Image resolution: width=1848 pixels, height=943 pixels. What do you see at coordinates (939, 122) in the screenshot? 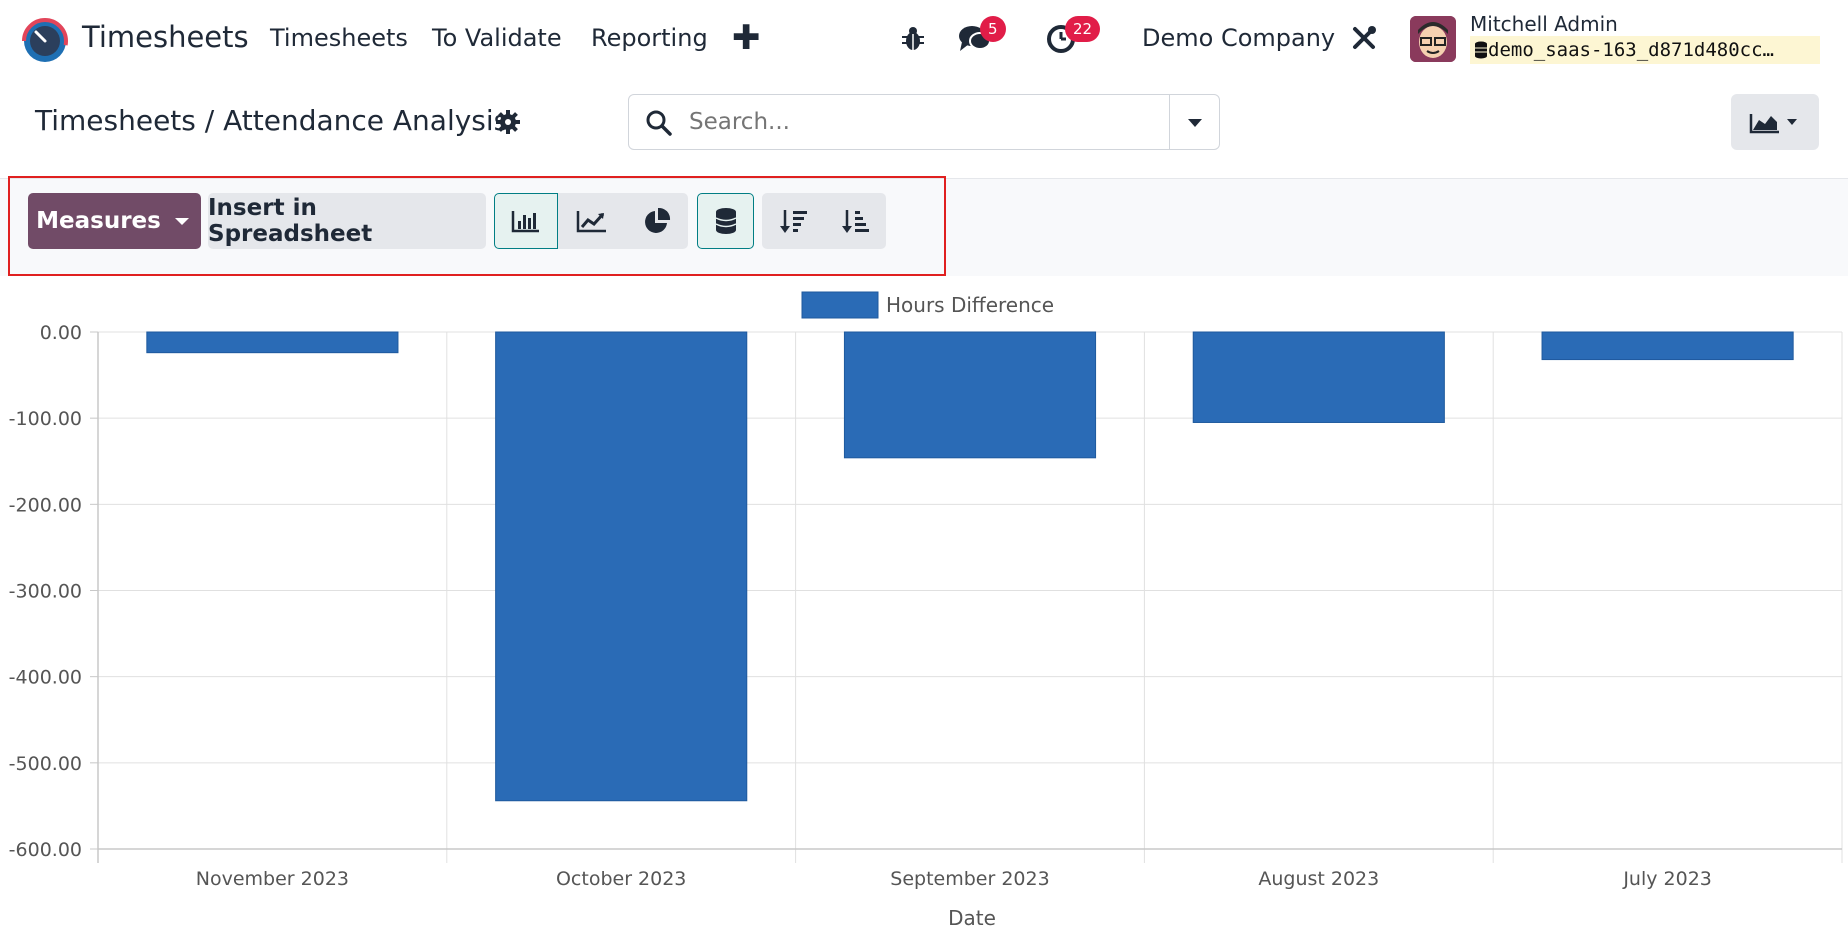
I see `search-input` at bounding box center [939, 122].